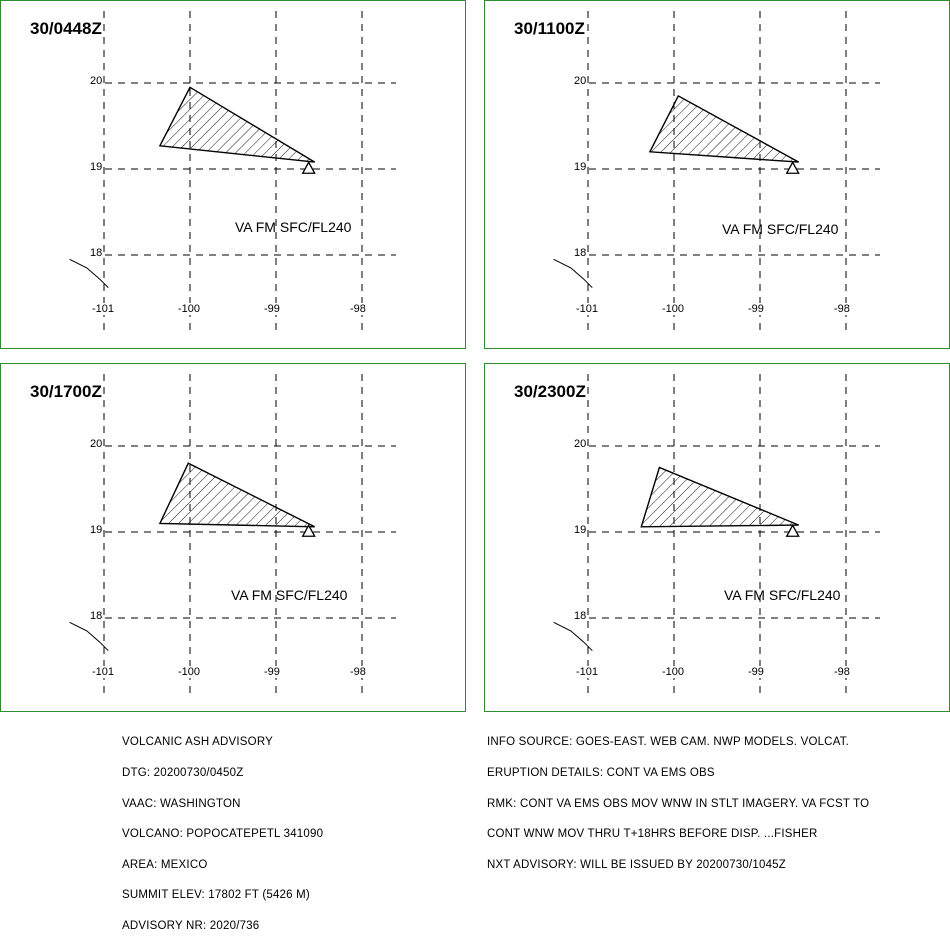 The image size is (950, 941). Describe the element at coordinates (550, 391) in the screenshot. I see `panel-title: 30/2300Z` at that location.